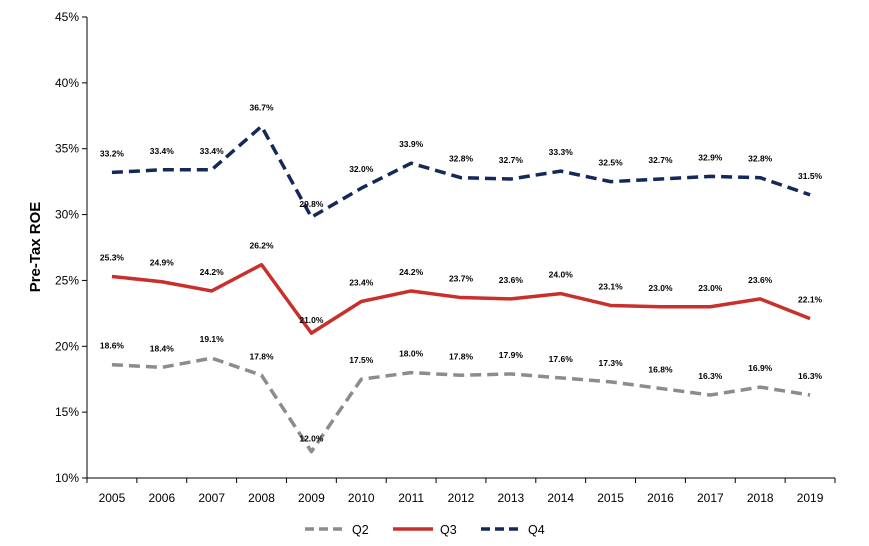 The image size is (869, 546). I want to click on data-label-q3: 23.7%, so click(461, 279).